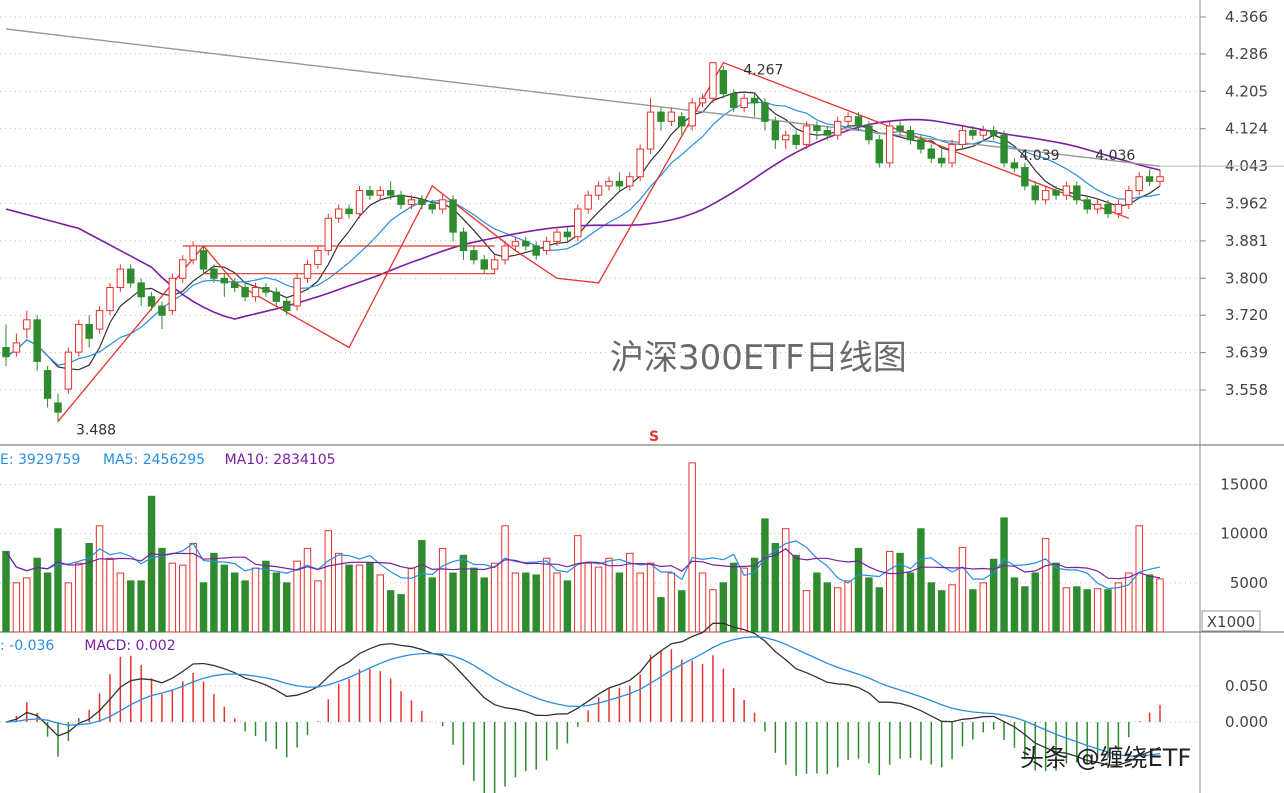 The image size is (1284, 793). What do you see at coordinates (1246, 722) in the screenshot?
I see `macd-tick-label: 0.000` at bounding box center [1246, 722].